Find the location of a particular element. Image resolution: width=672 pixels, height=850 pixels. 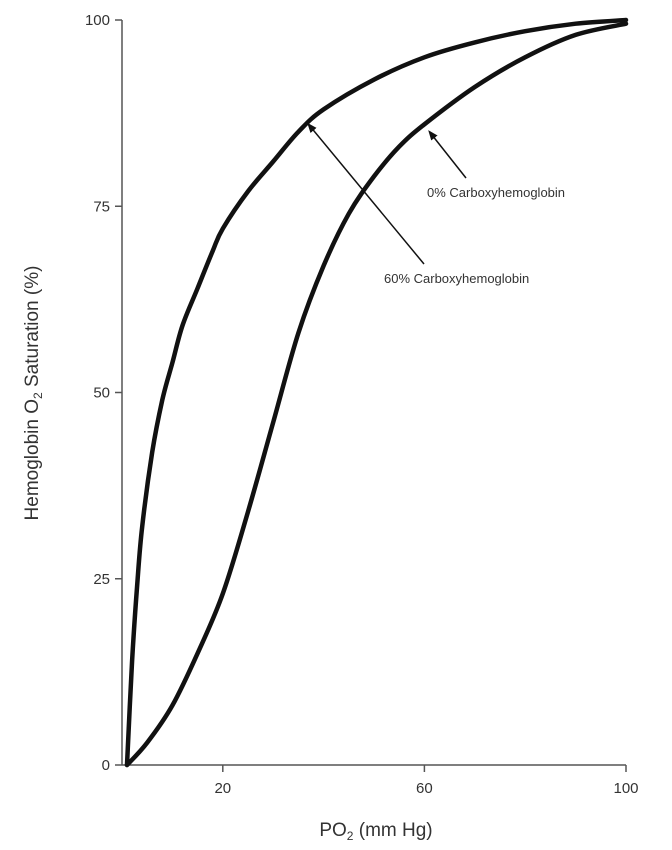

y-axis-title-main: Hemoglobin O is located at coordinates (32, 459).